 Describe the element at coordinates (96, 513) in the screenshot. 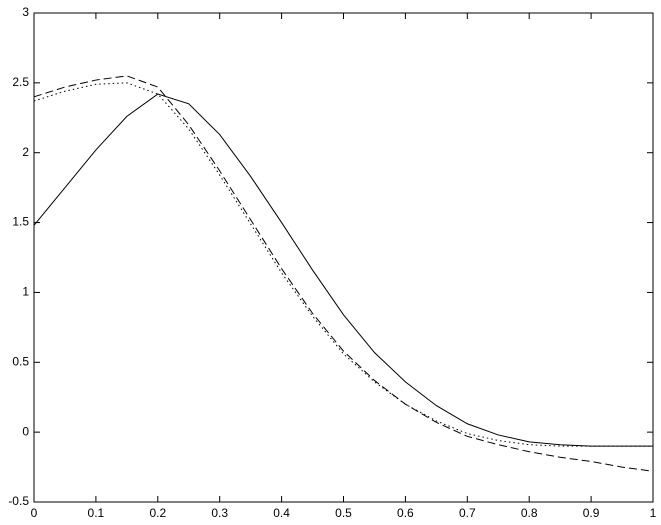

I see `x-tick-label: 0.1` at that location.